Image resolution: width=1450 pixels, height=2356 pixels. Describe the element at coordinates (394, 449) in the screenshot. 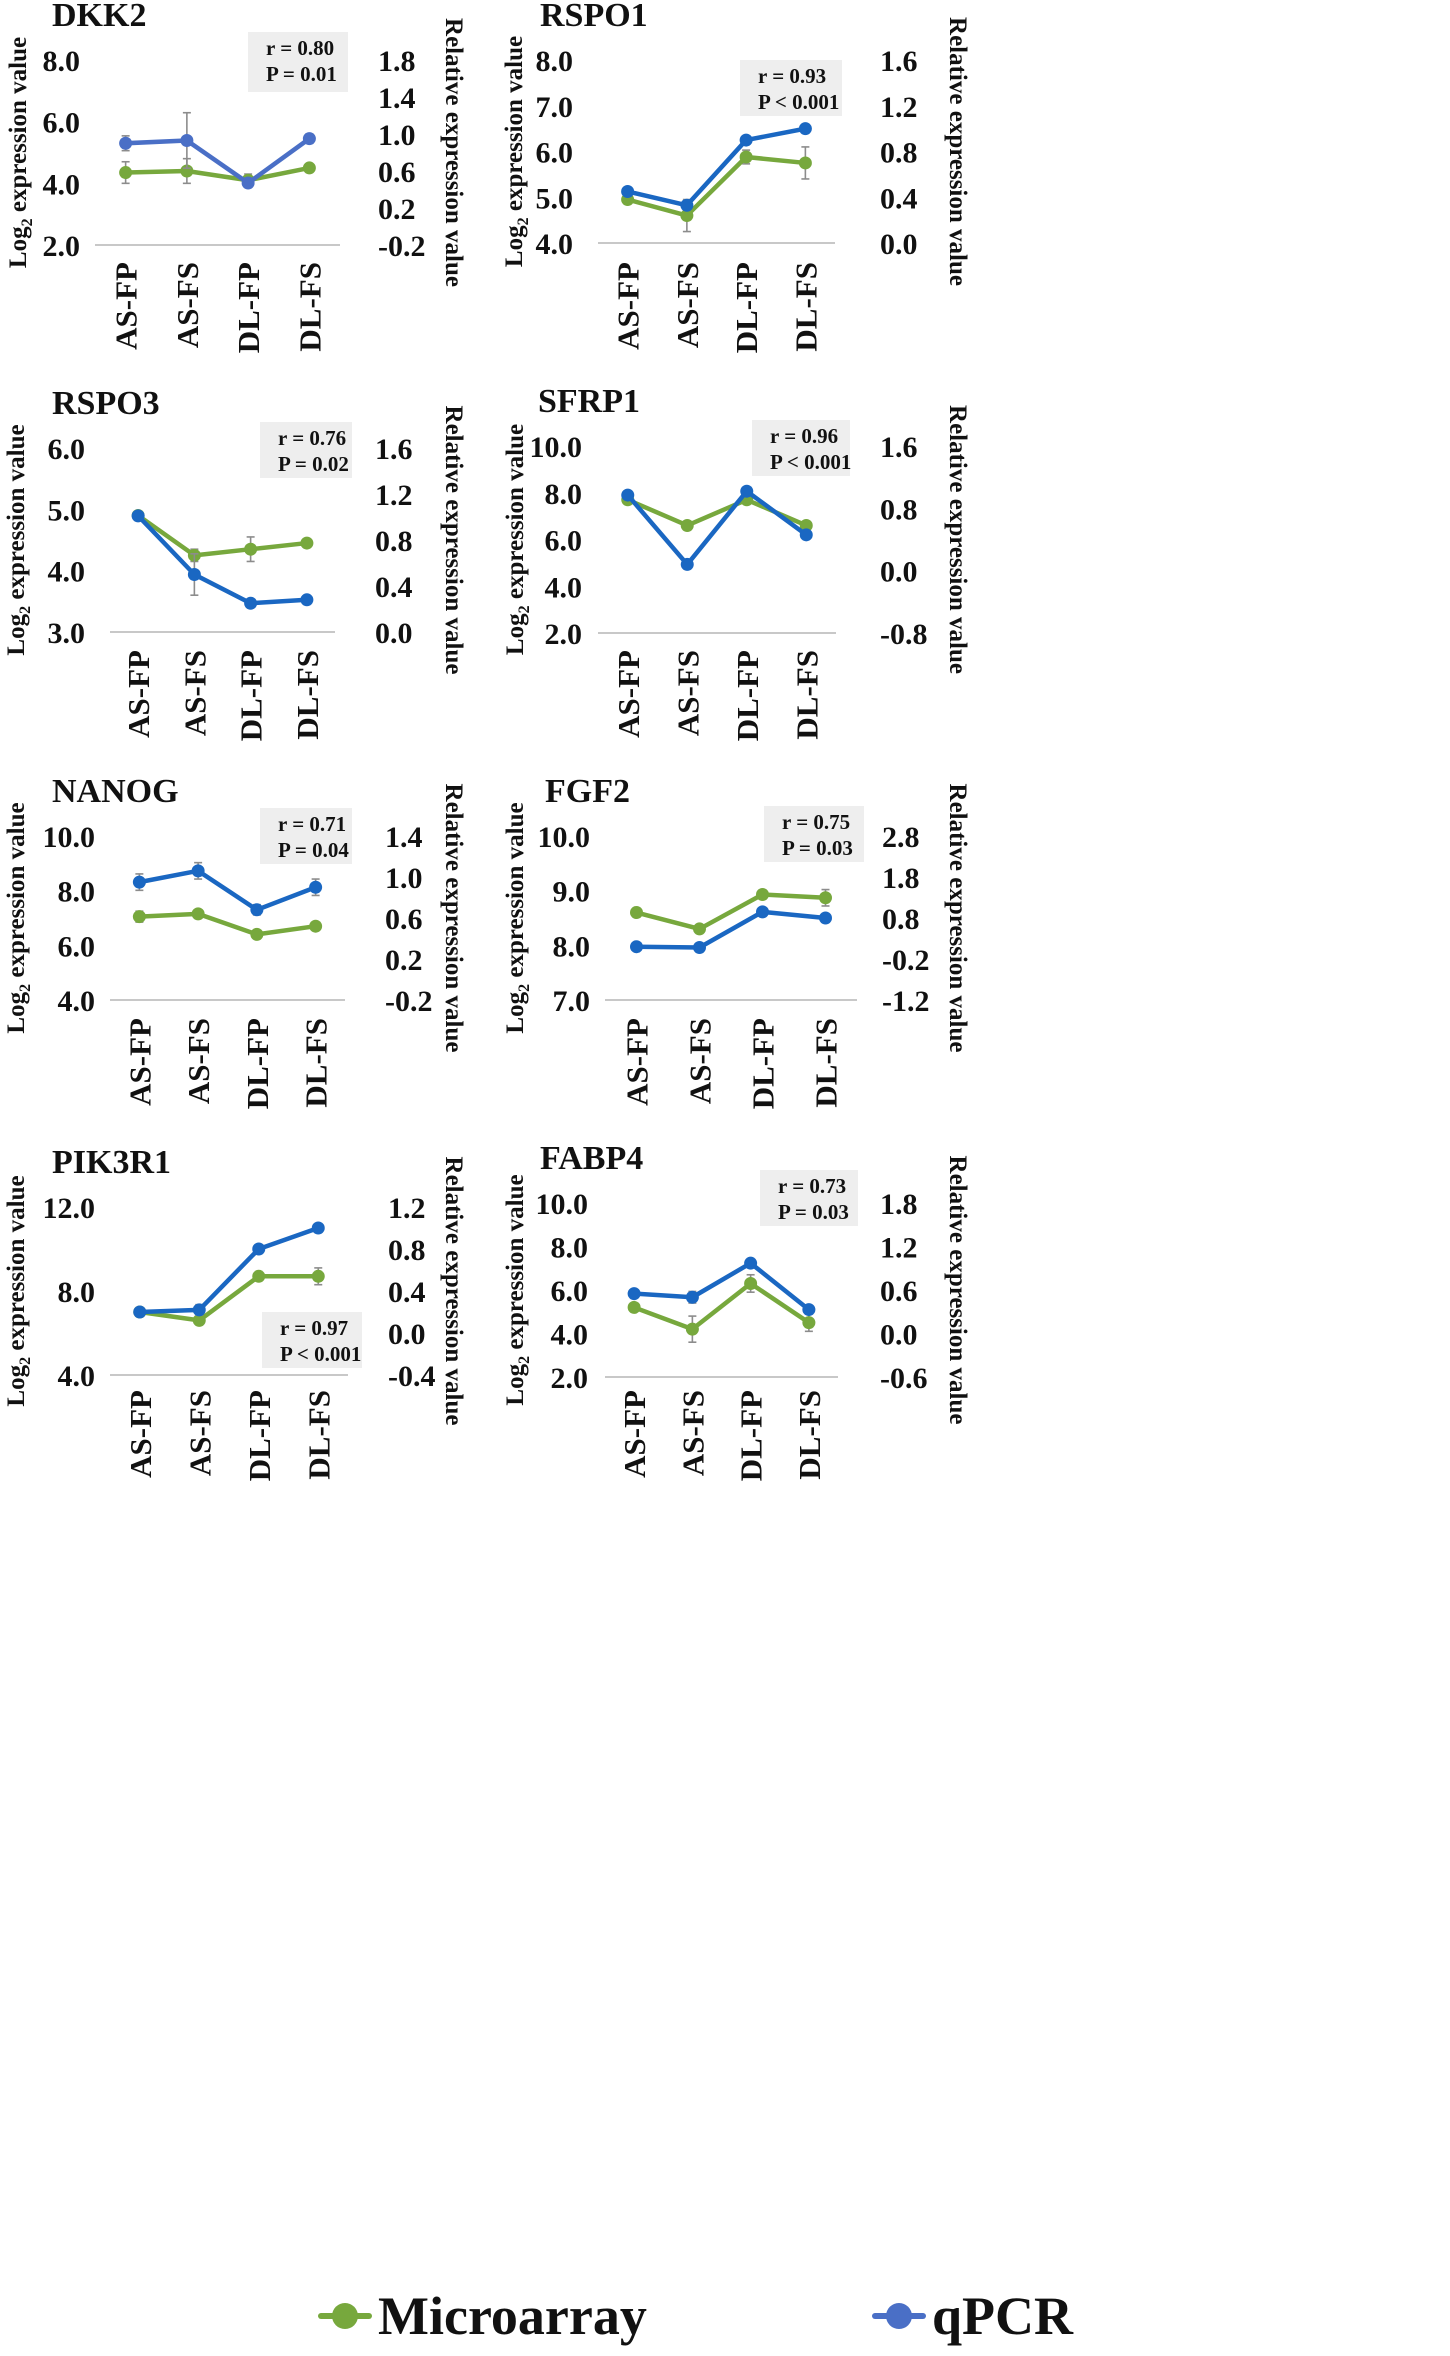

I see `right-tick-label: 1.6` at that location.